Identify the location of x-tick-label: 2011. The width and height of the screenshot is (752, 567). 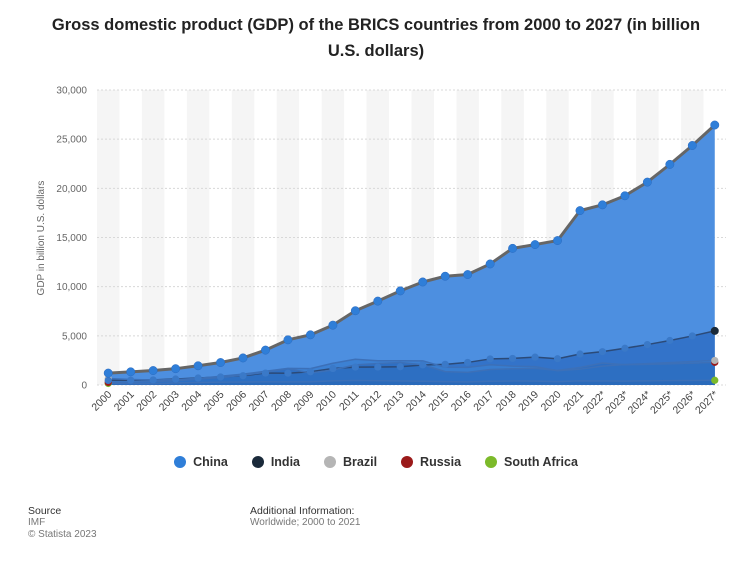
(349, 401).